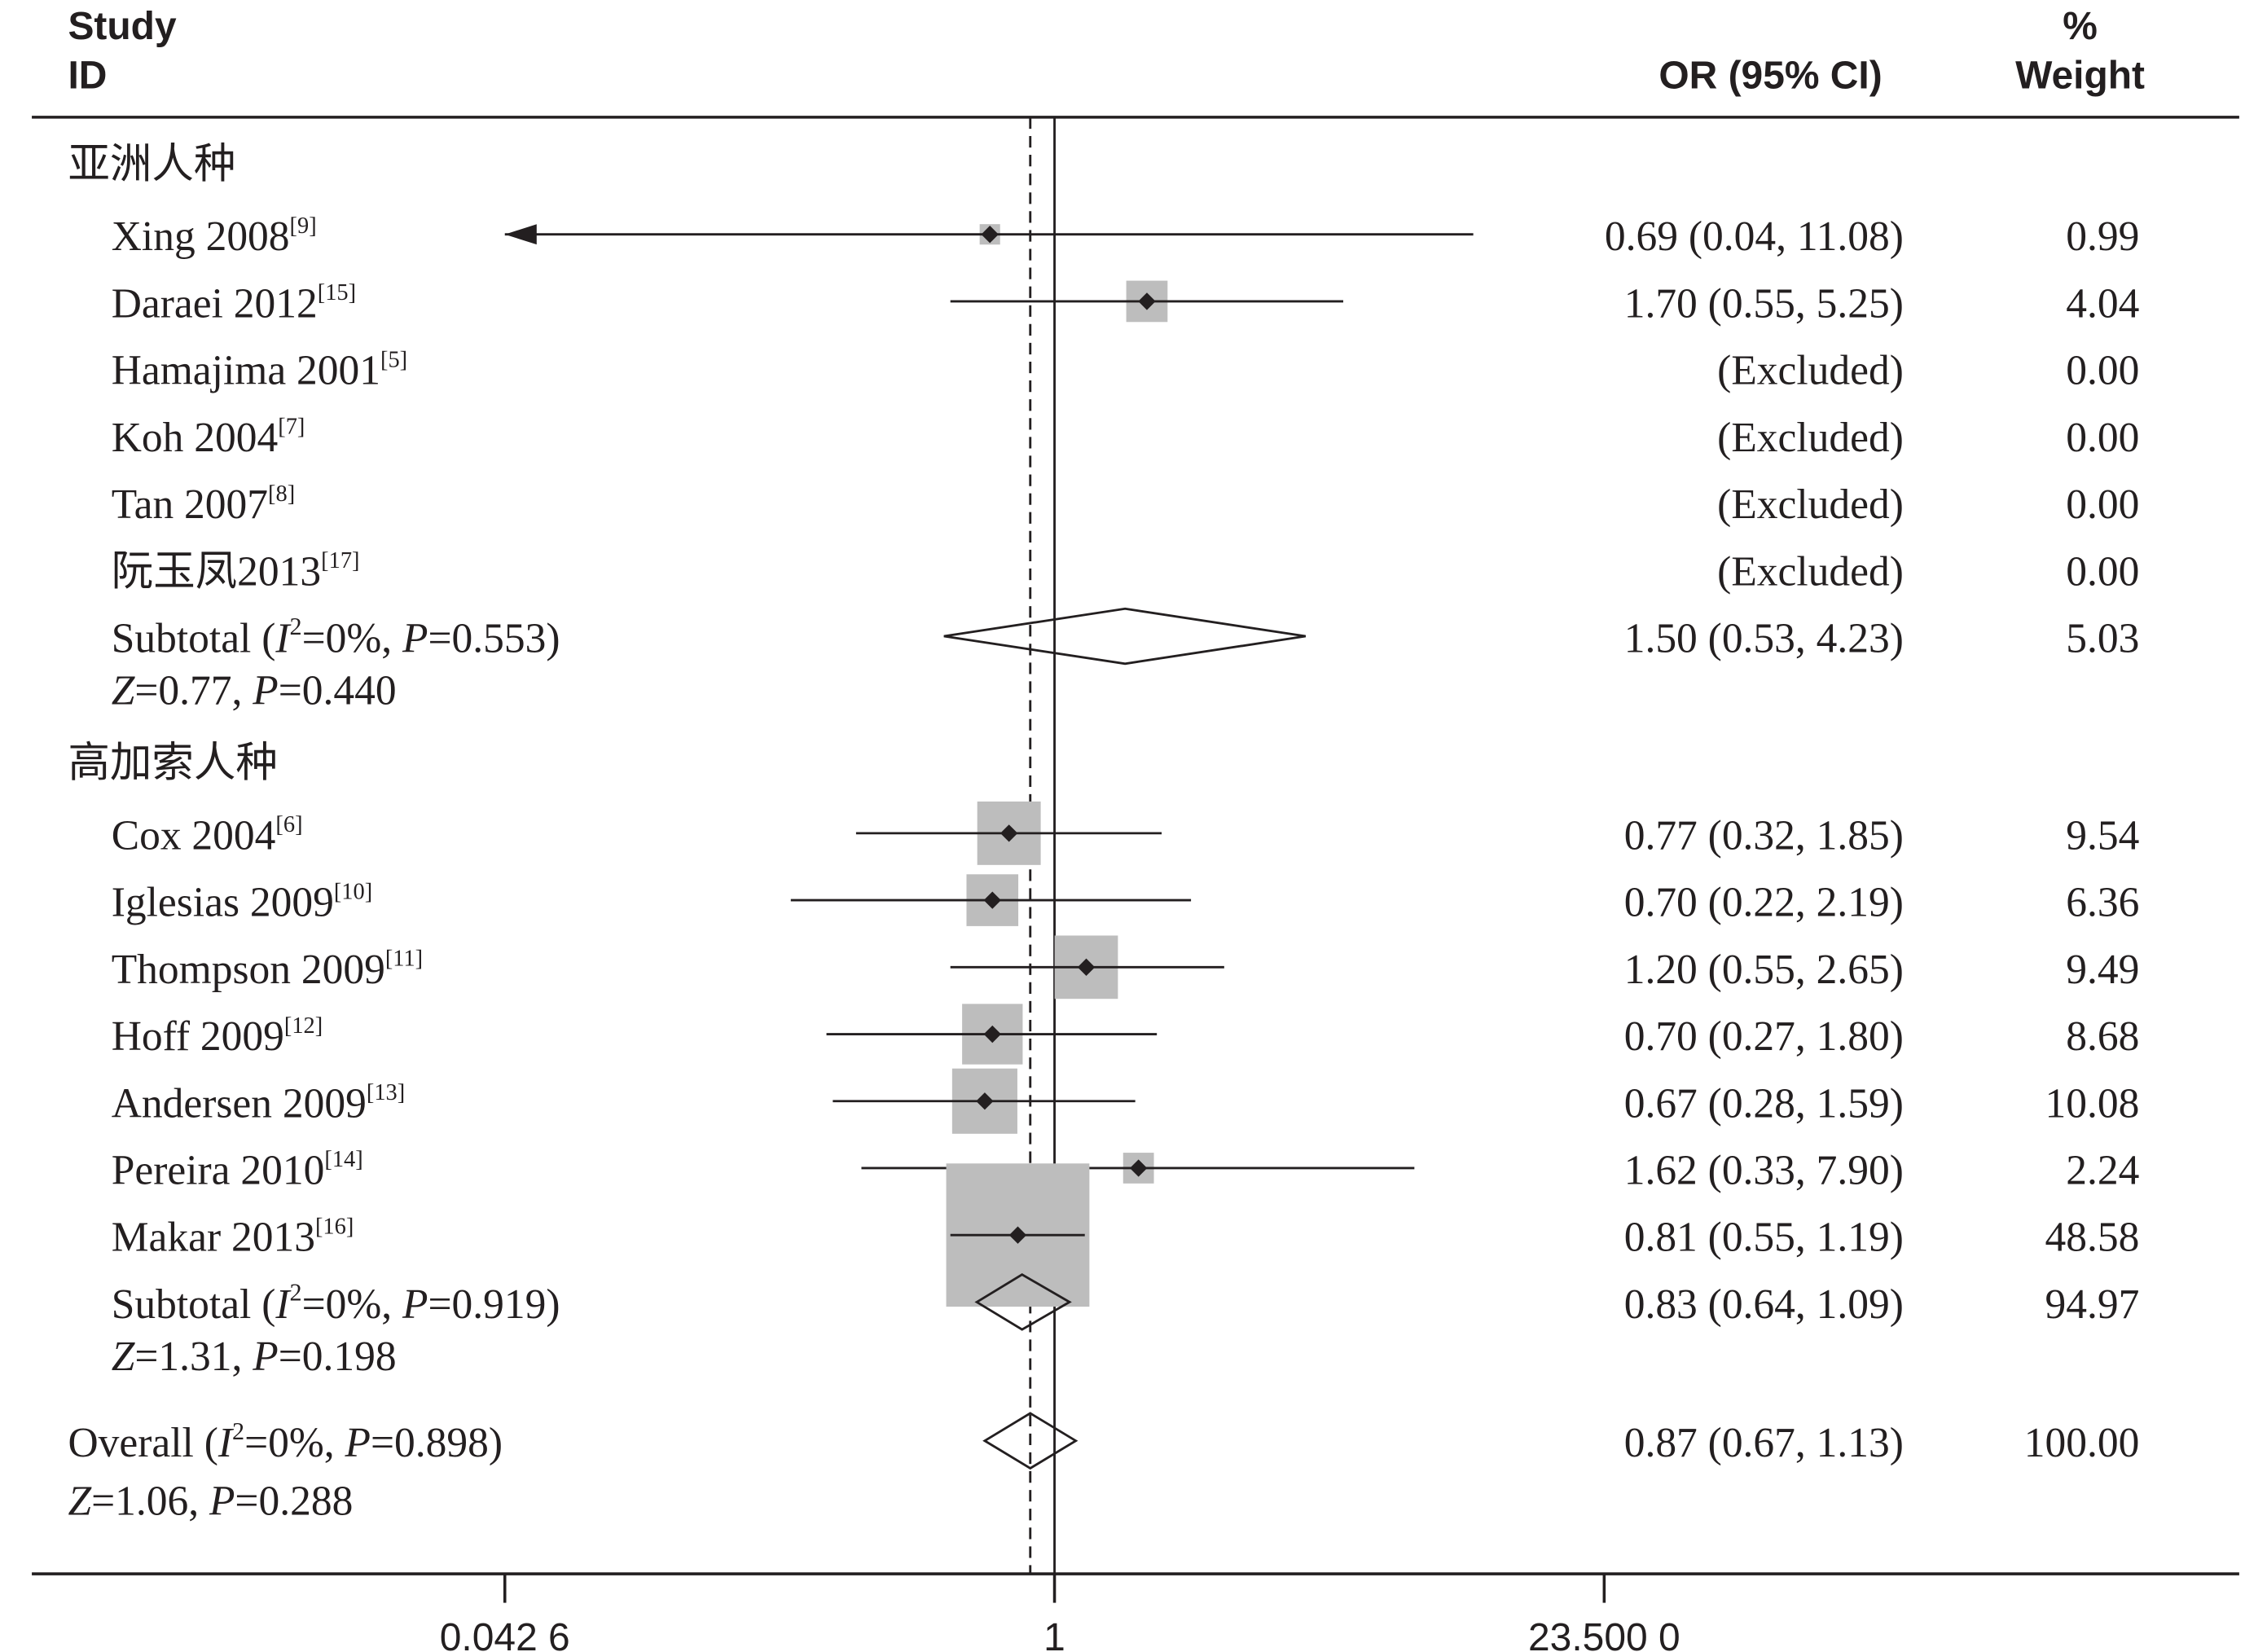 The width and height of the screenshot is (2245, 1652). Describe the element at coordinates (87, 75) in the screenshot. I see `header-id: ID` at that location.